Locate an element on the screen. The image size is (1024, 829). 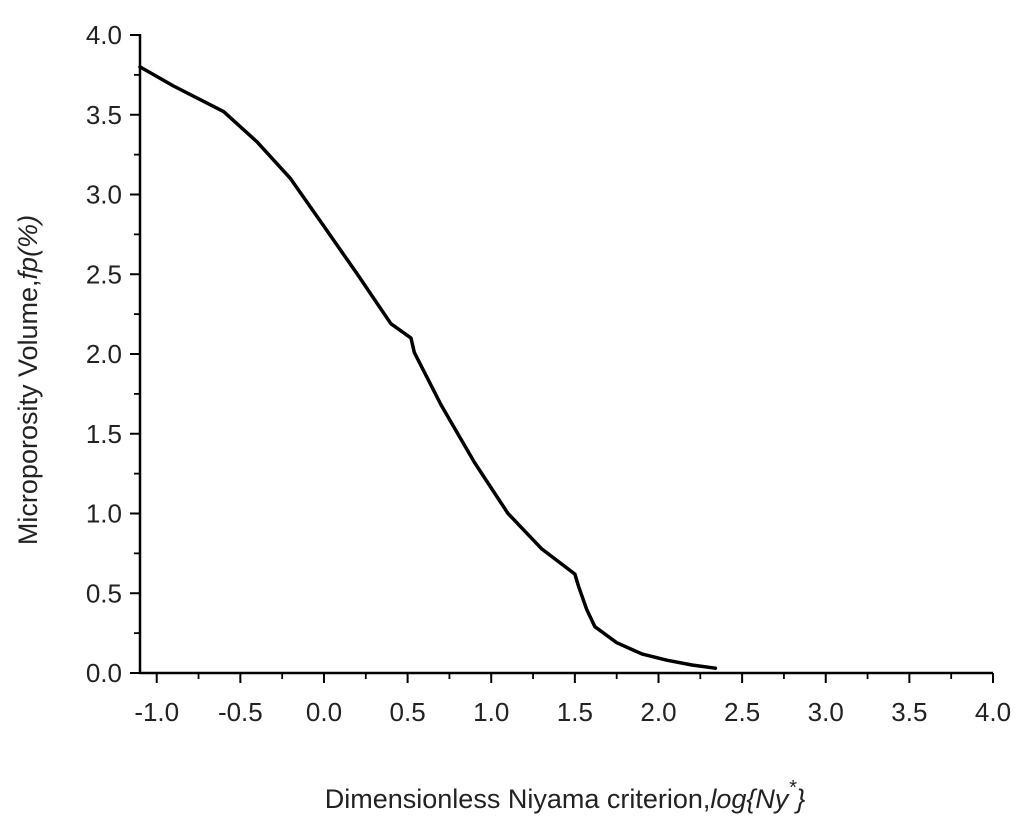
y-axis-title: Microporosity Volume,fp(%) is located at coordinates (28, 380).